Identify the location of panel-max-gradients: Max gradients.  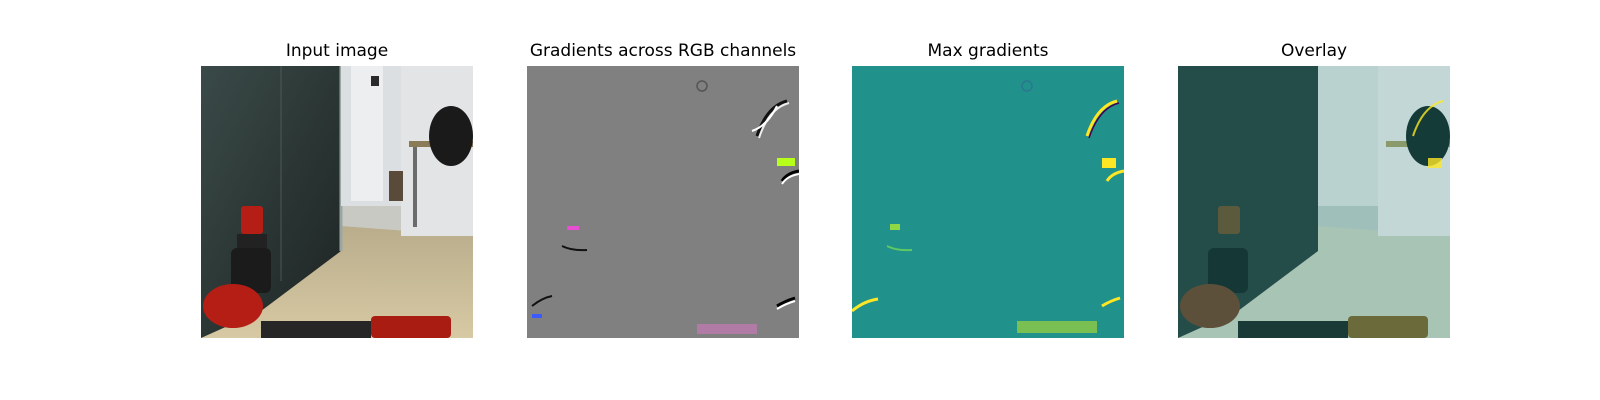
(988, 187).